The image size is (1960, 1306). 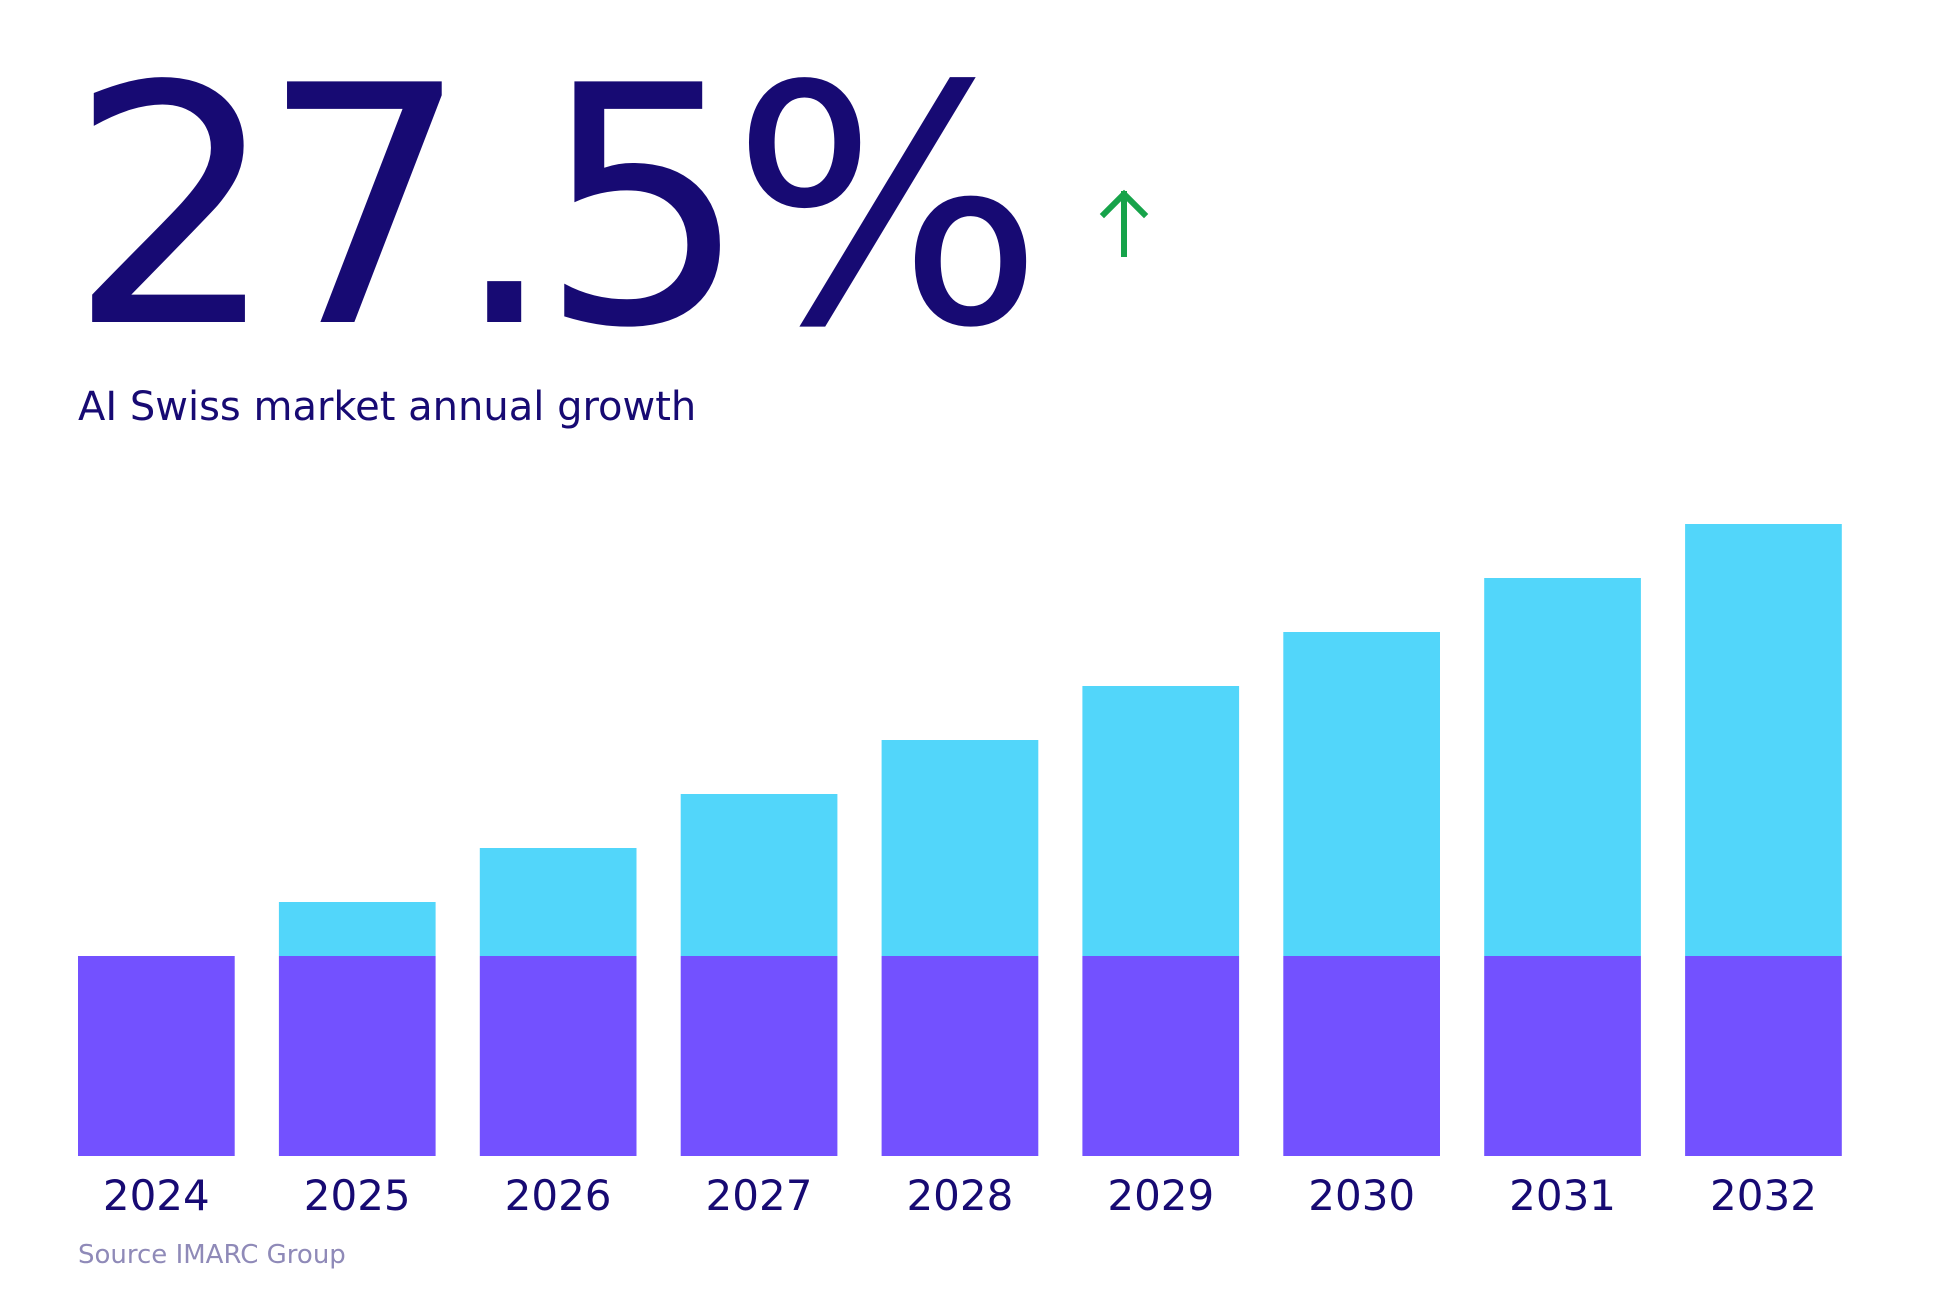 What do you see at coordinates (357, 1195) in the screenshot?
I see `x-tick-label-2025: 2025` at bounding box center [357, 1195].